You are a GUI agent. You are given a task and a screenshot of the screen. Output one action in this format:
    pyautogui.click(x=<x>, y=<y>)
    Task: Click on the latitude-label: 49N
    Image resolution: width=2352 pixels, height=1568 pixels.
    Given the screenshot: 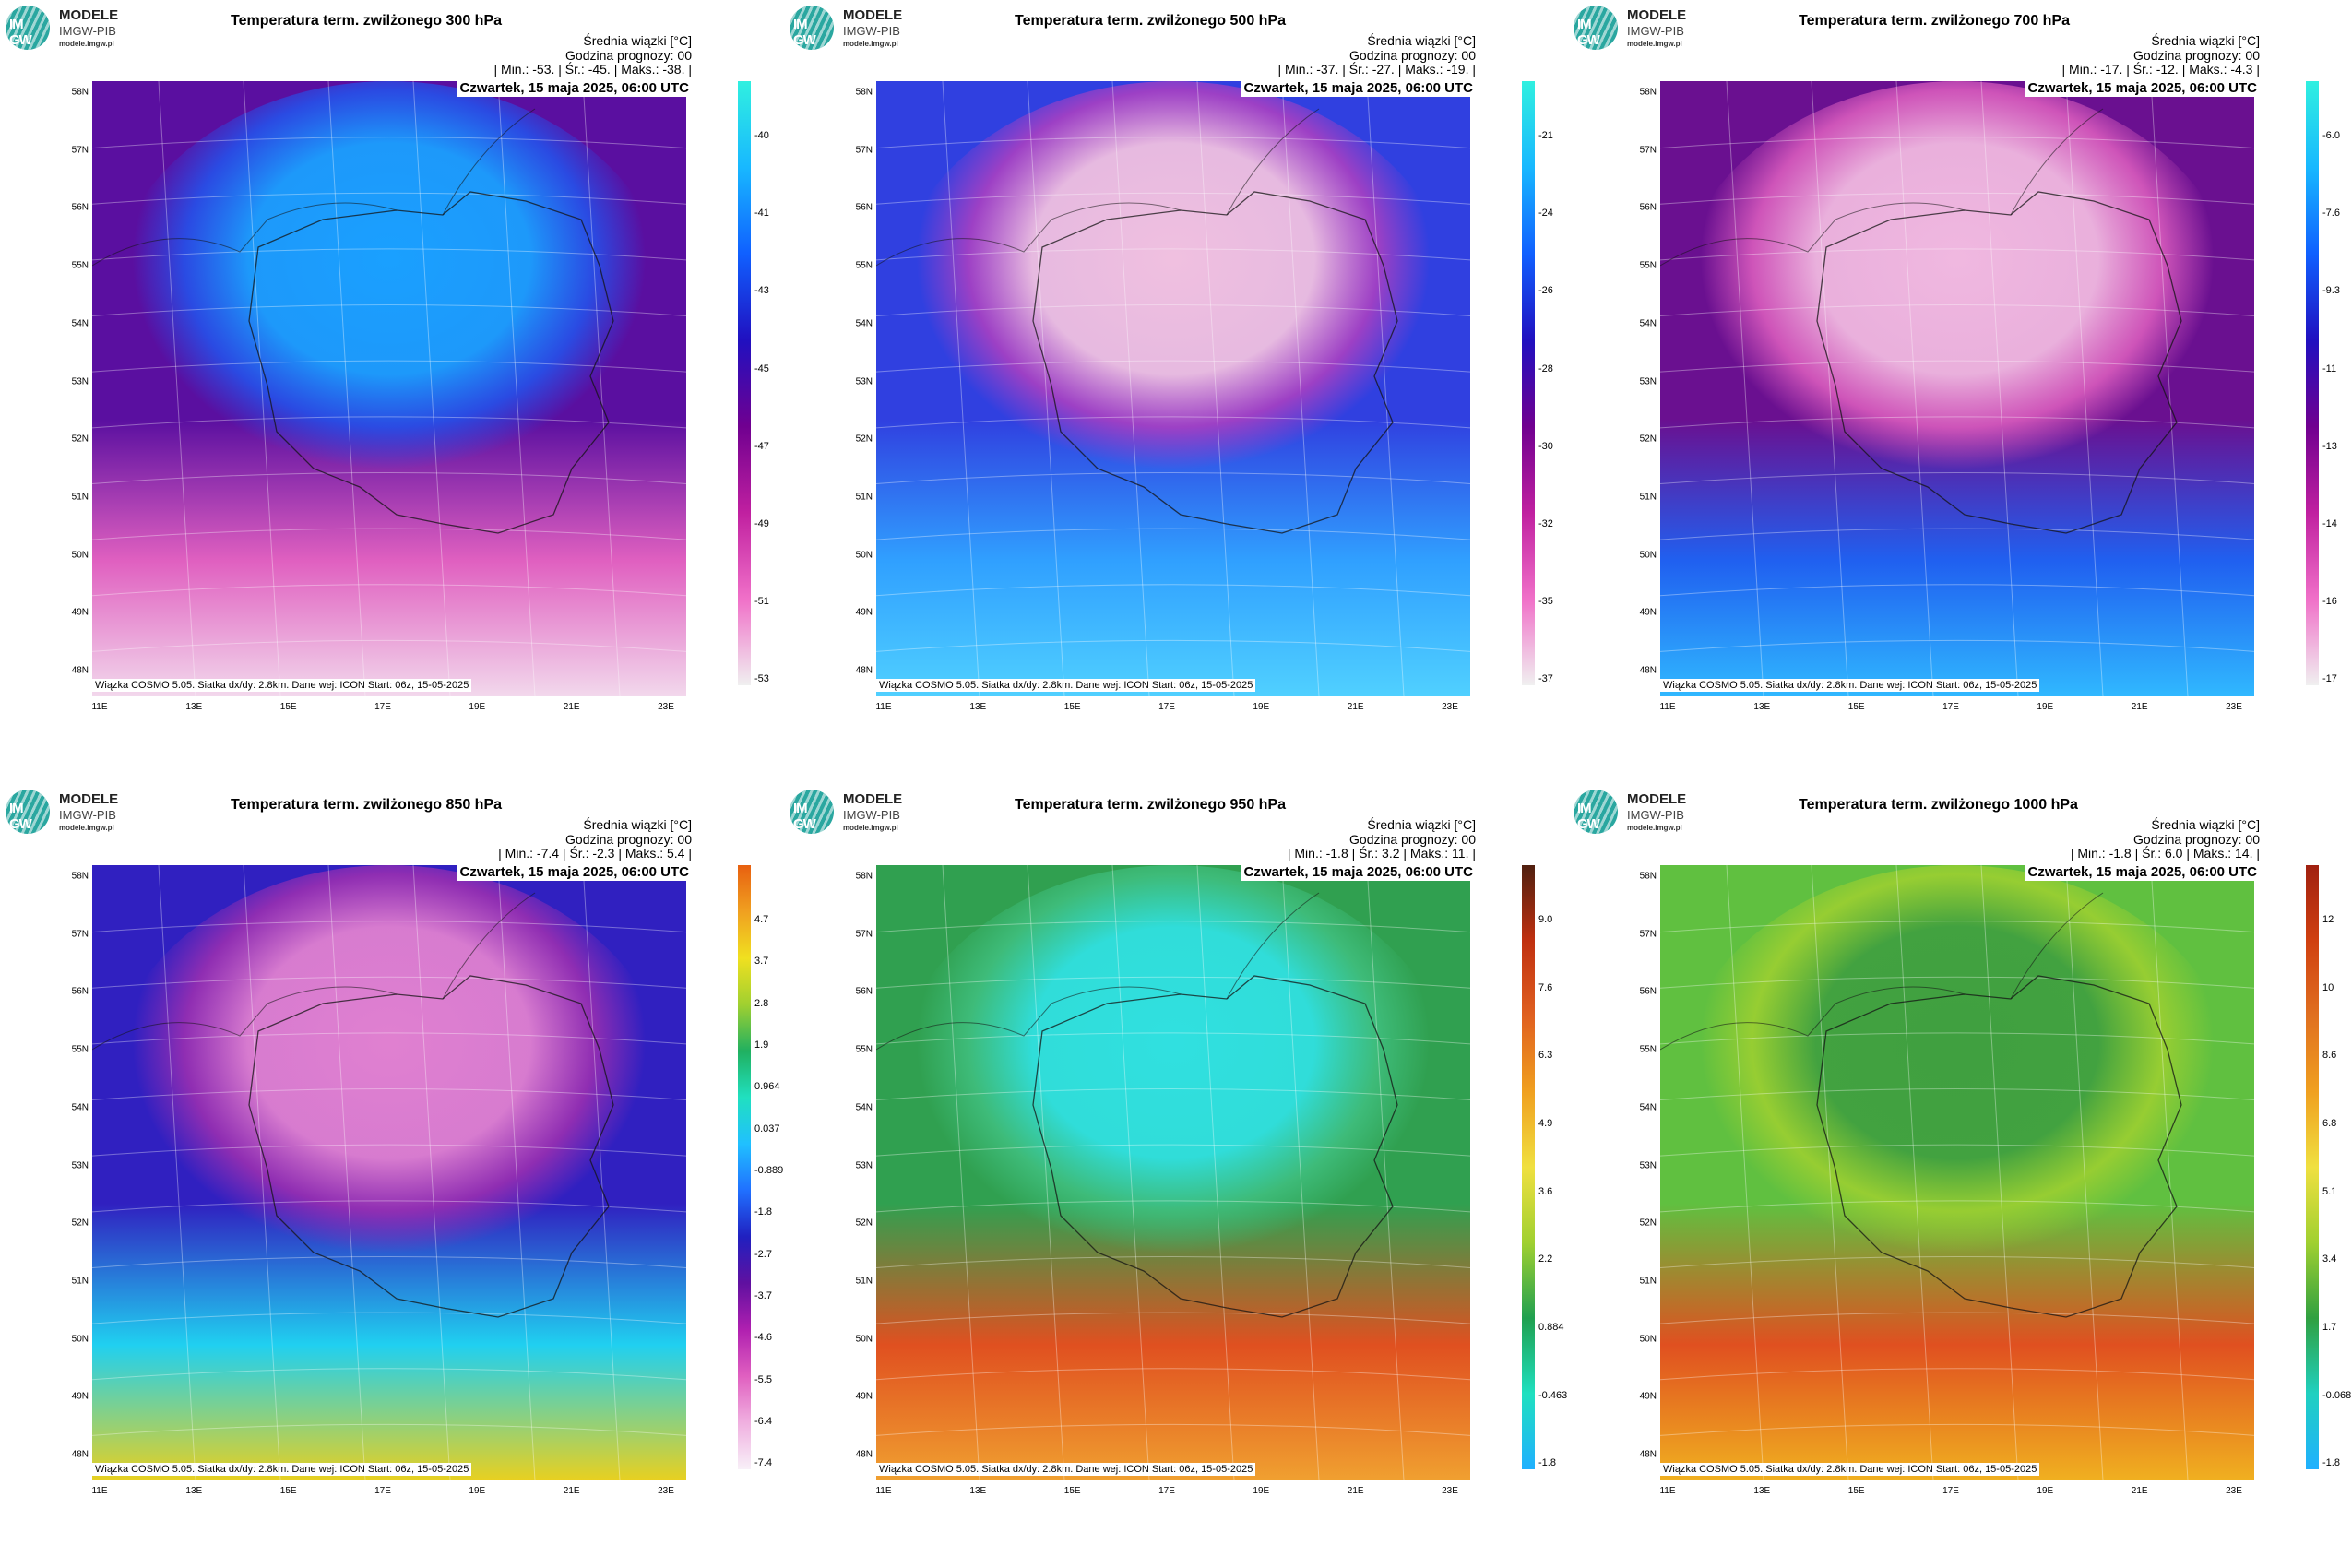 What is the action you would take?
    pyautogui.click(x=1648, y=1396)
    